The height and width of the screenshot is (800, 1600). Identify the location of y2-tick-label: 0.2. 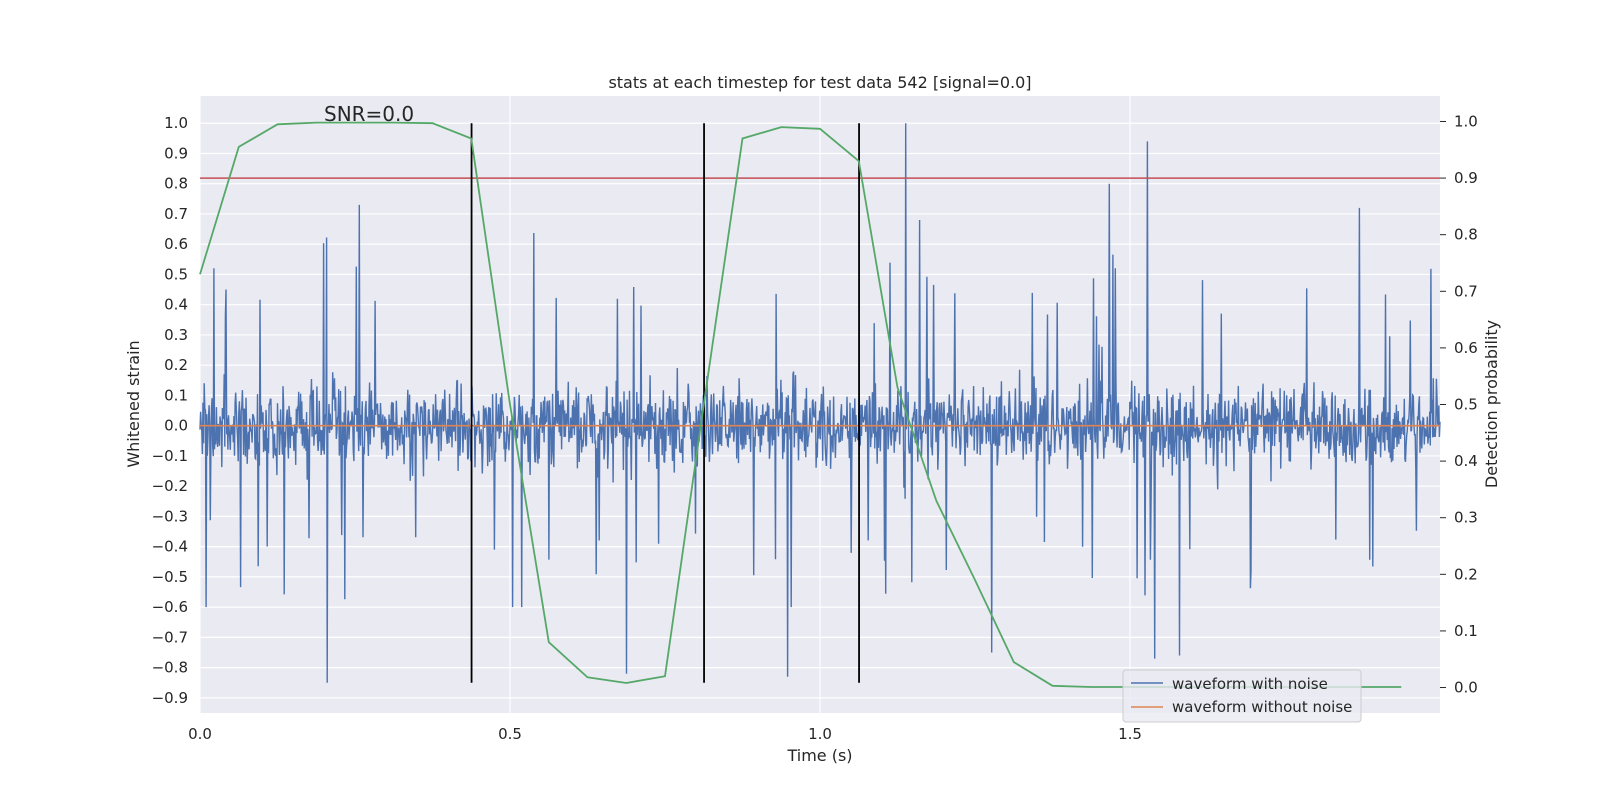
(1466, 574).